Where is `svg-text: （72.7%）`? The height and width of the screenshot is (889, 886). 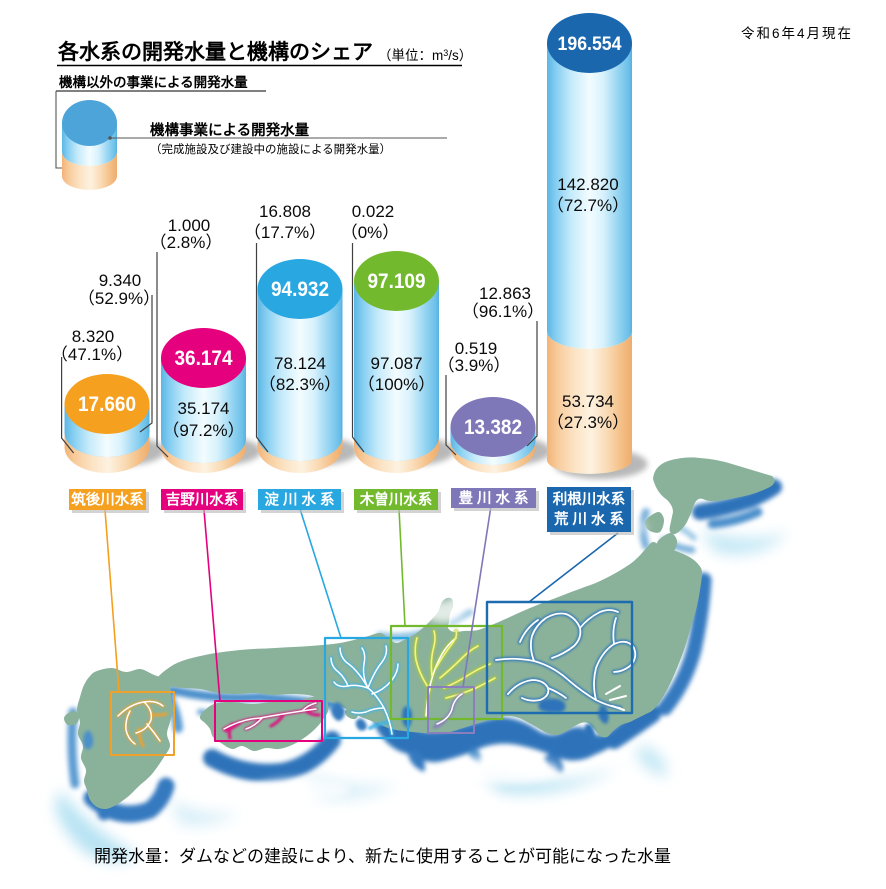 svg-text: （72.7%） is located at coordinates (588, 205).